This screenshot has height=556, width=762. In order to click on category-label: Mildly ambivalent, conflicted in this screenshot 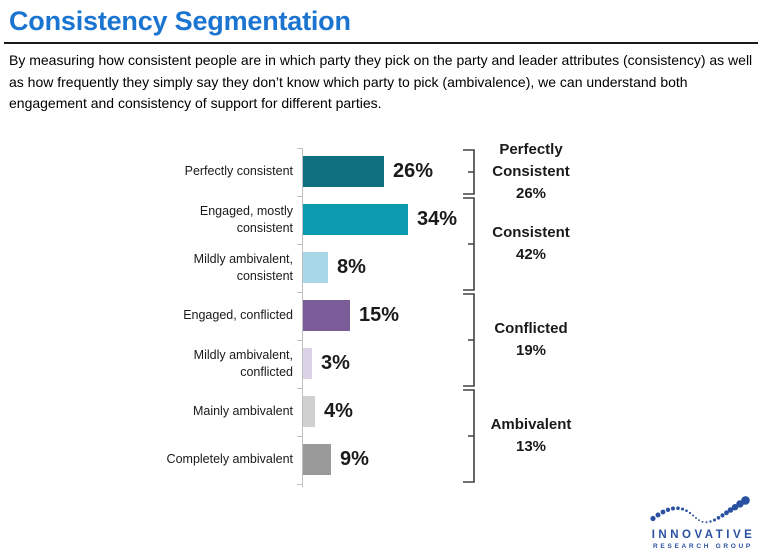, I will do `click(243, 363)`.